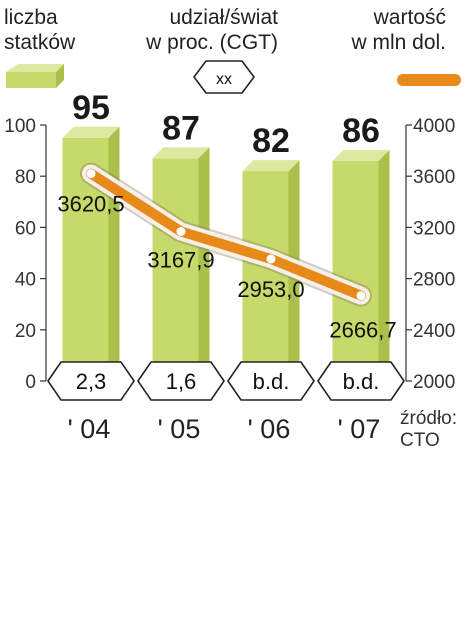  Describe the element at coordinates (271, 141) in the screenshot. I see `bar-value-label: 82` at that location.